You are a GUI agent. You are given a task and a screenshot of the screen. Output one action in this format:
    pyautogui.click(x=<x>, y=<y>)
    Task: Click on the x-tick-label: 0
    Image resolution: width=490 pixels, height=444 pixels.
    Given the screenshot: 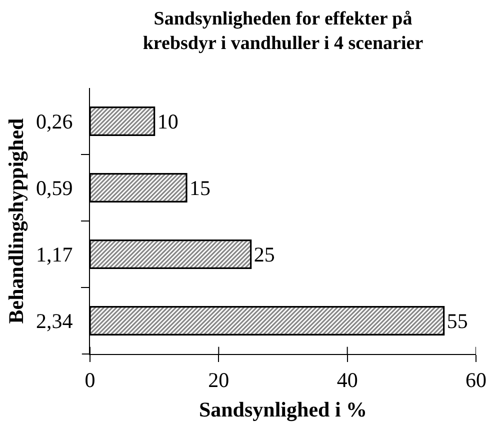 What is the action you would take?
    pyautogui.click(x=90, y=380)
    